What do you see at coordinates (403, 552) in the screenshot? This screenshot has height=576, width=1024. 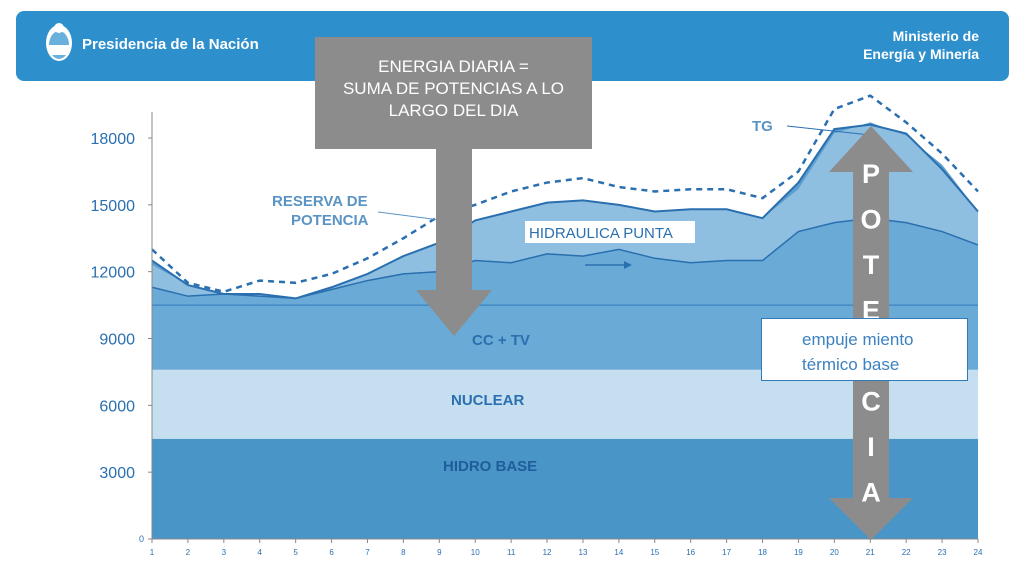 I see `x-tick-label: 8` at bounding box center [403, 552].